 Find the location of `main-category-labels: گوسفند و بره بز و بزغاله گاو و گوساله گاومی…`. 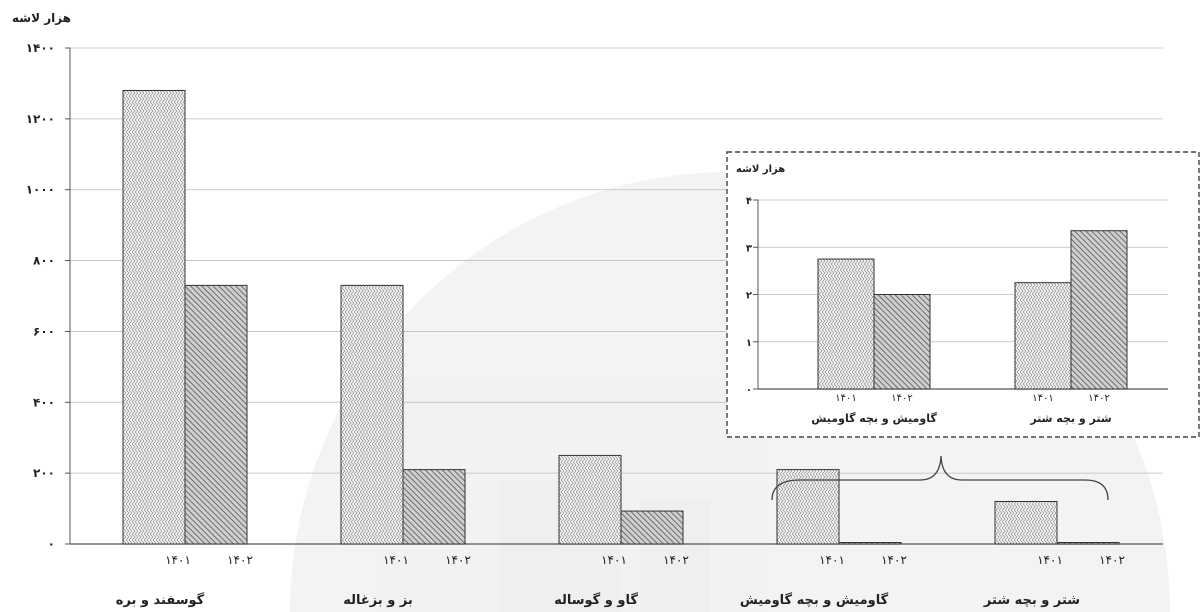

main-category-labels: گوسفند و بره بز و بزغاله گاو و گوساله گاومی… is located at coordinates (598, 600).